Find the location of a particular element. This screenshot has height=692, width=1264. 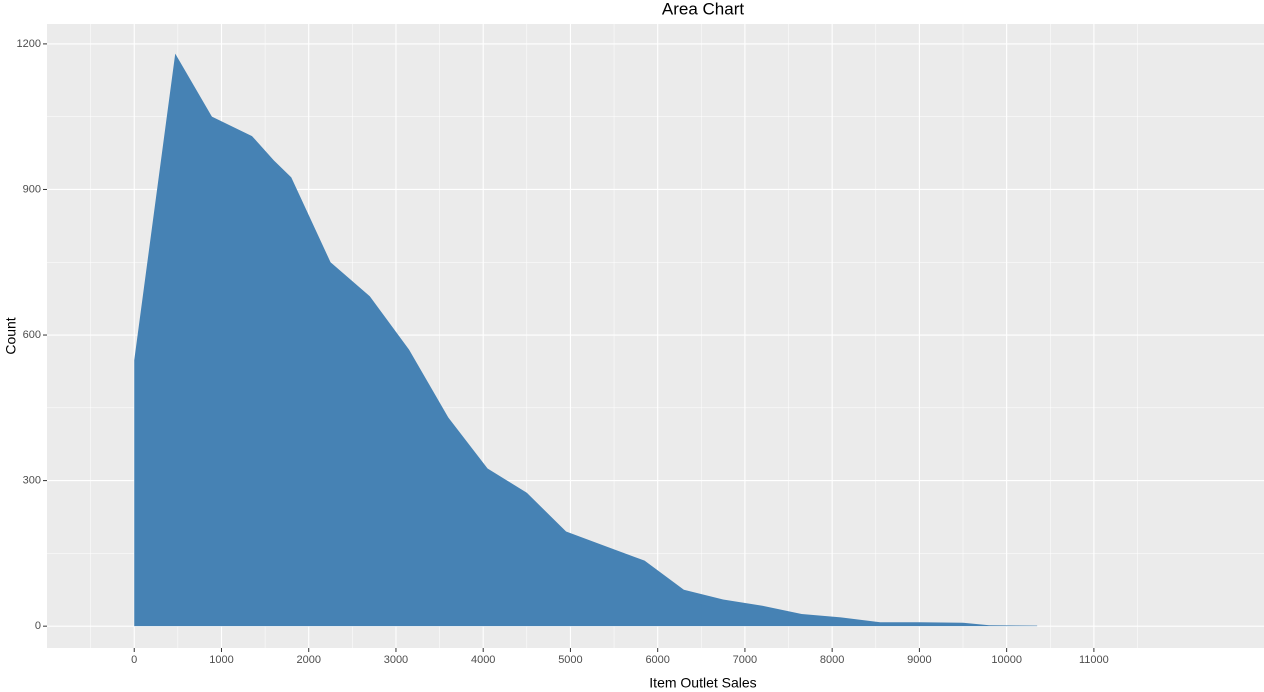

y-tick-label: 300 is located at coordinates (32, 481).